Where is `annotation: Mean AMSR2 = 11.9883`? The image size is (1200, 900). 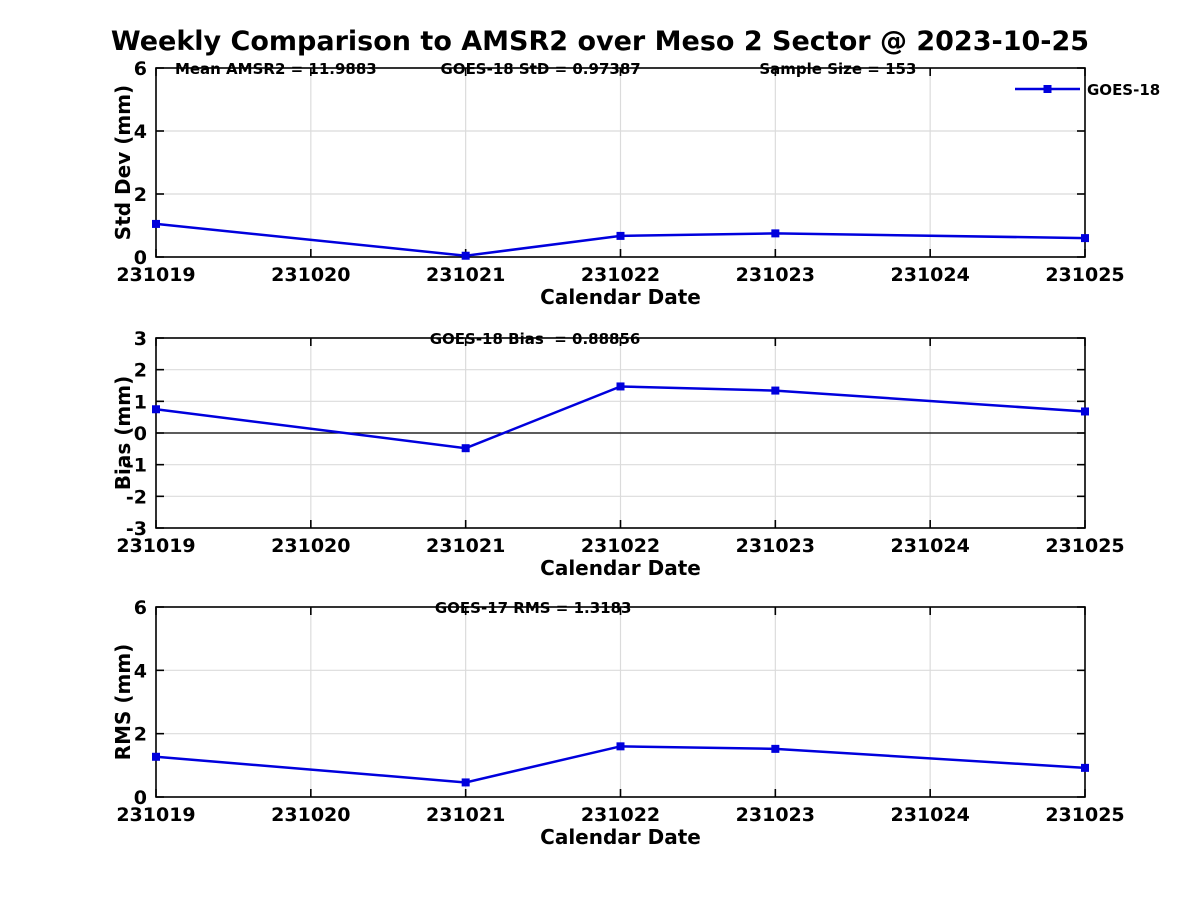 annotation: Mean AMSR2 = 11.9883 is located at coordinates (276, 69).